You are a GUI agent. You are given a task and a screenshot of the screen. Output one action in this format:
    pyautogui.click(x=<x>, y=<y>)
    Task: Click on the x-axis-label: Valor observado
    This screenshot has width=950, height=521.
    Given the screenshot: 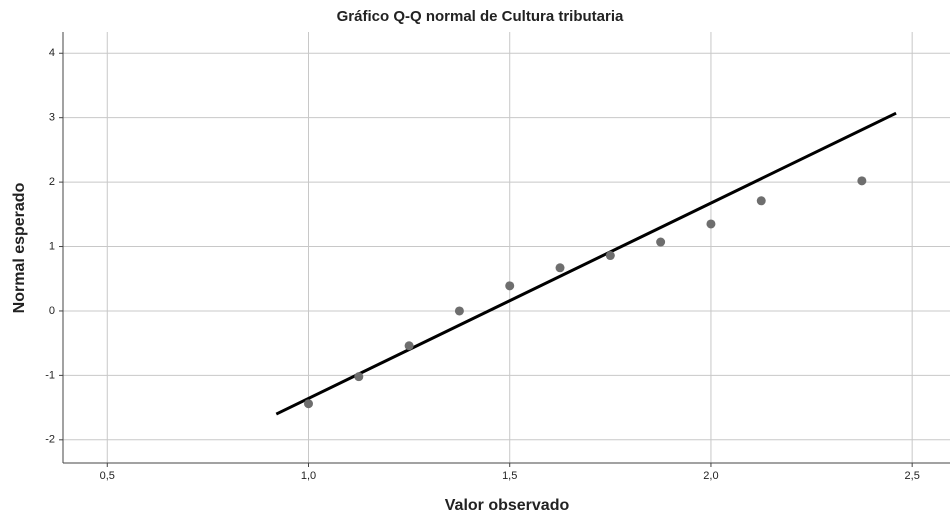 What is the action you would take?
    pyautogui.click(x=507, y=505)
    